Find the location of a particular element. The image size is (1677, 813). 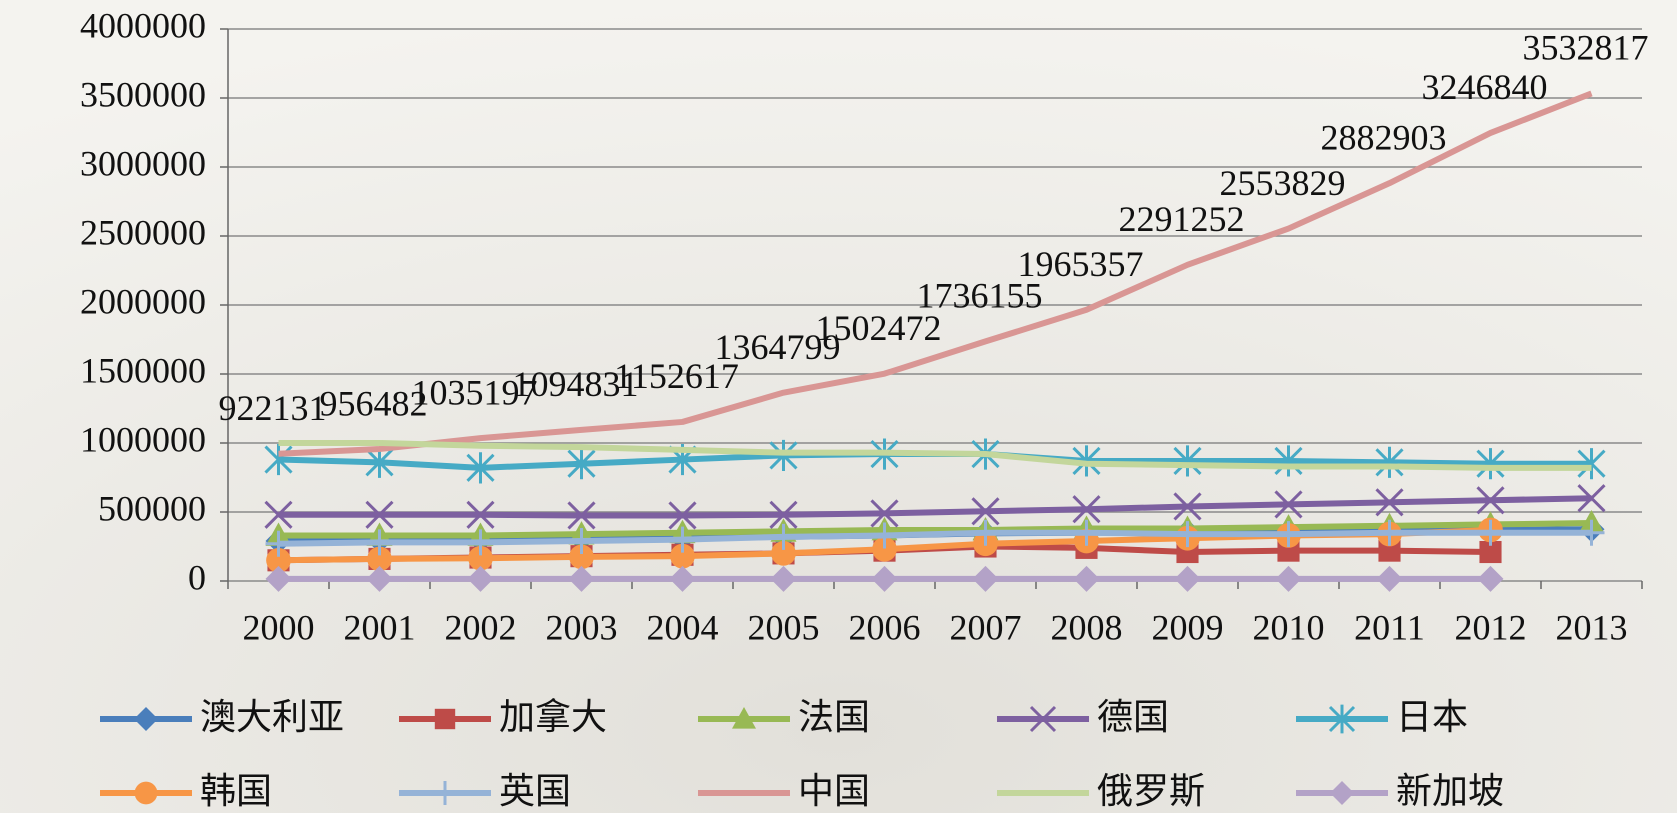

y-tick-label: 1500000 is located at coordinates (143, 370).